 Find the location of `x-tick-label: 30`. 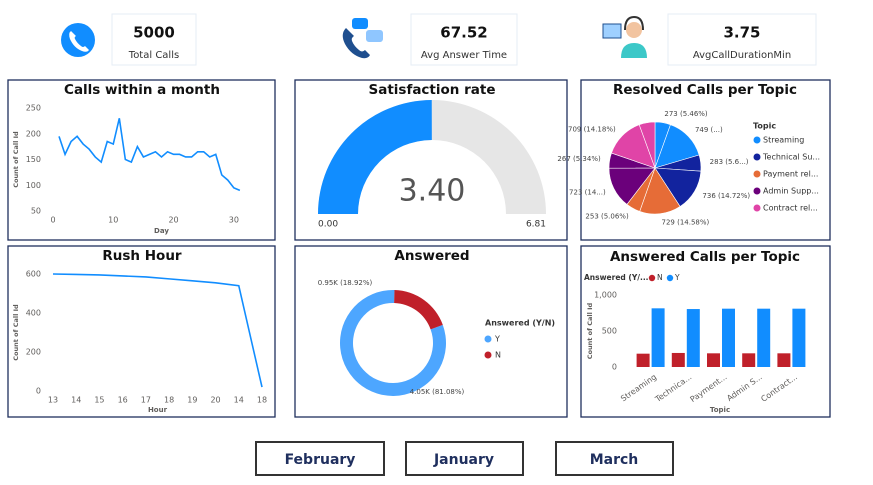

x-tick-label: 30 is located at coordinates (234, 220).